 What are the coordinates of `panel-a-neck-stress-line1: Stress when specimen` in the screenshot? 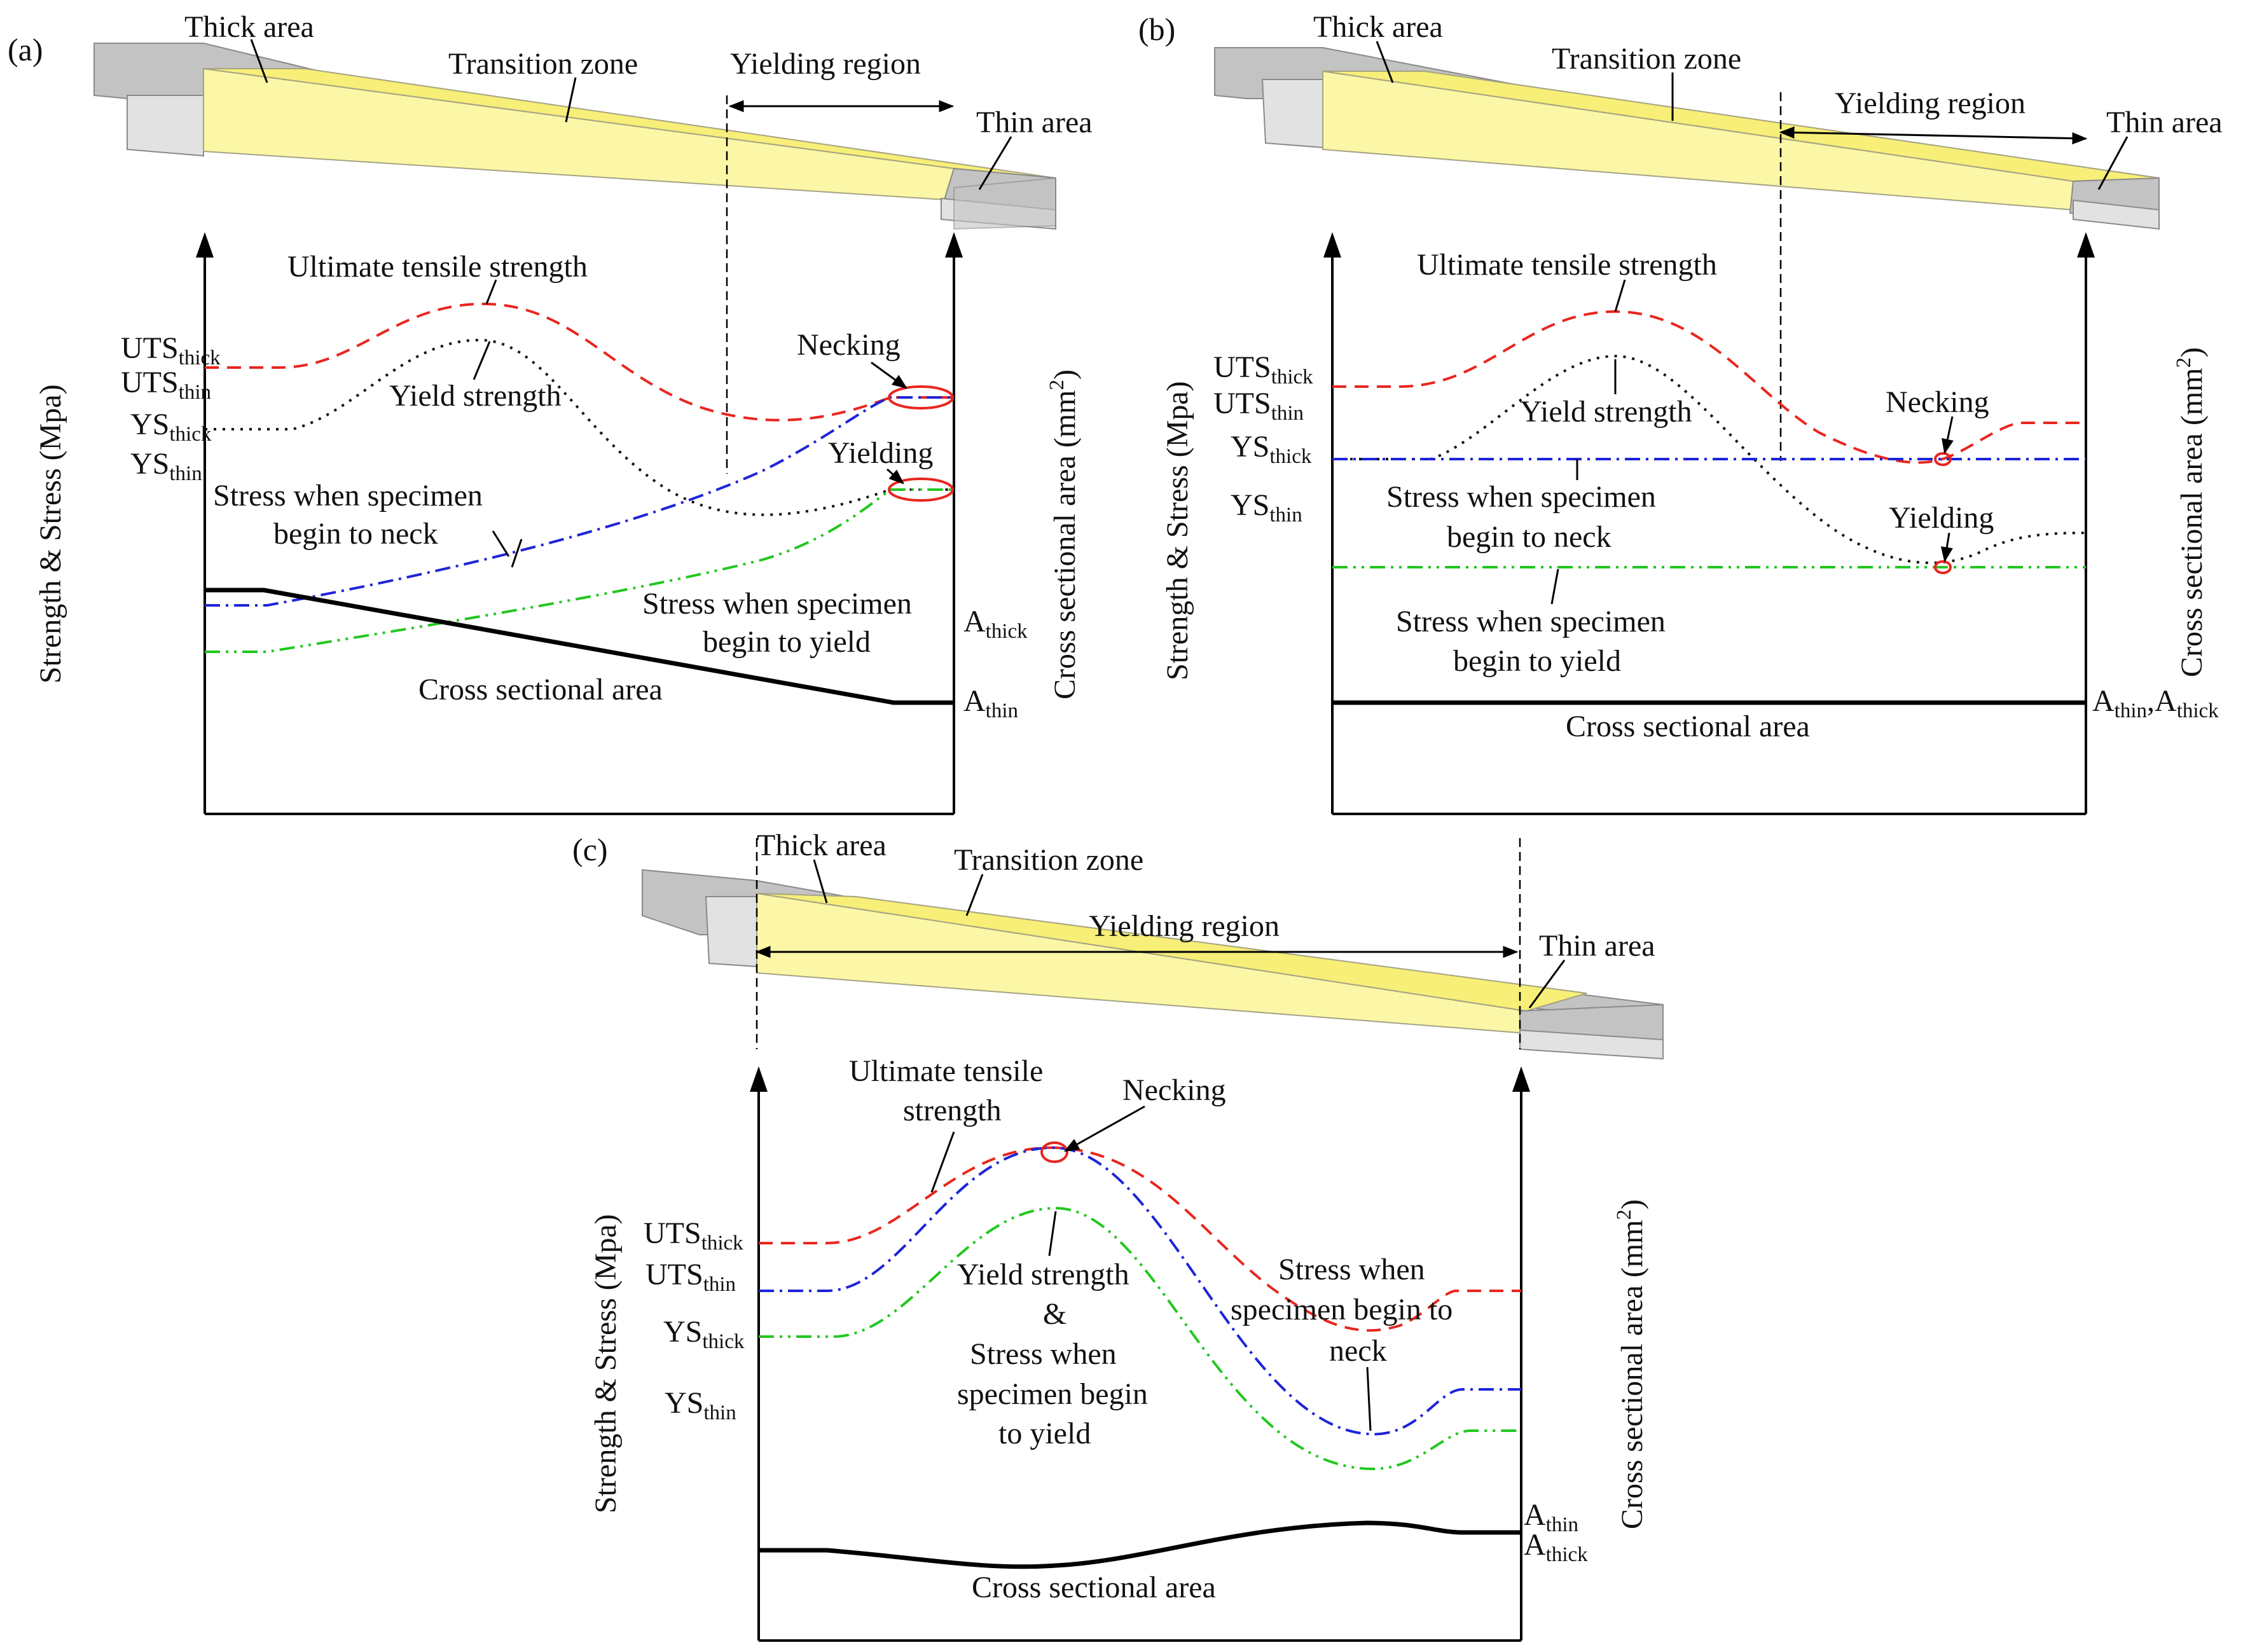 It's located at (348, 496).